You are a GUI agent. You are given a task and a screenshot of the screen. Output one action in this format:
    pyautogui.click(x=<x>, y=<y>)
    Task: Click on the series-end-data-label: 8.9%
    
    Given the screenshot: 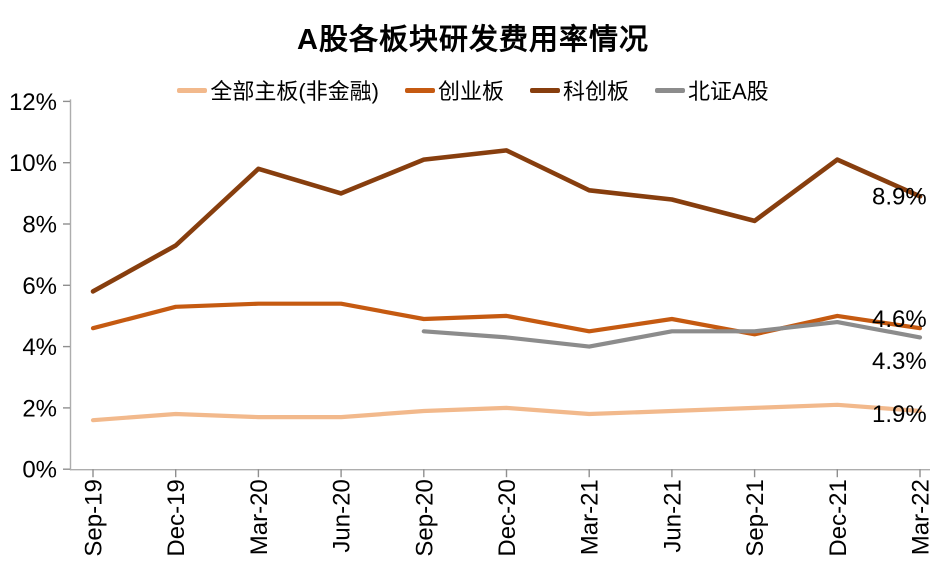 What is the action you would take?
    pyautogui.click(x=899, y=197)
    